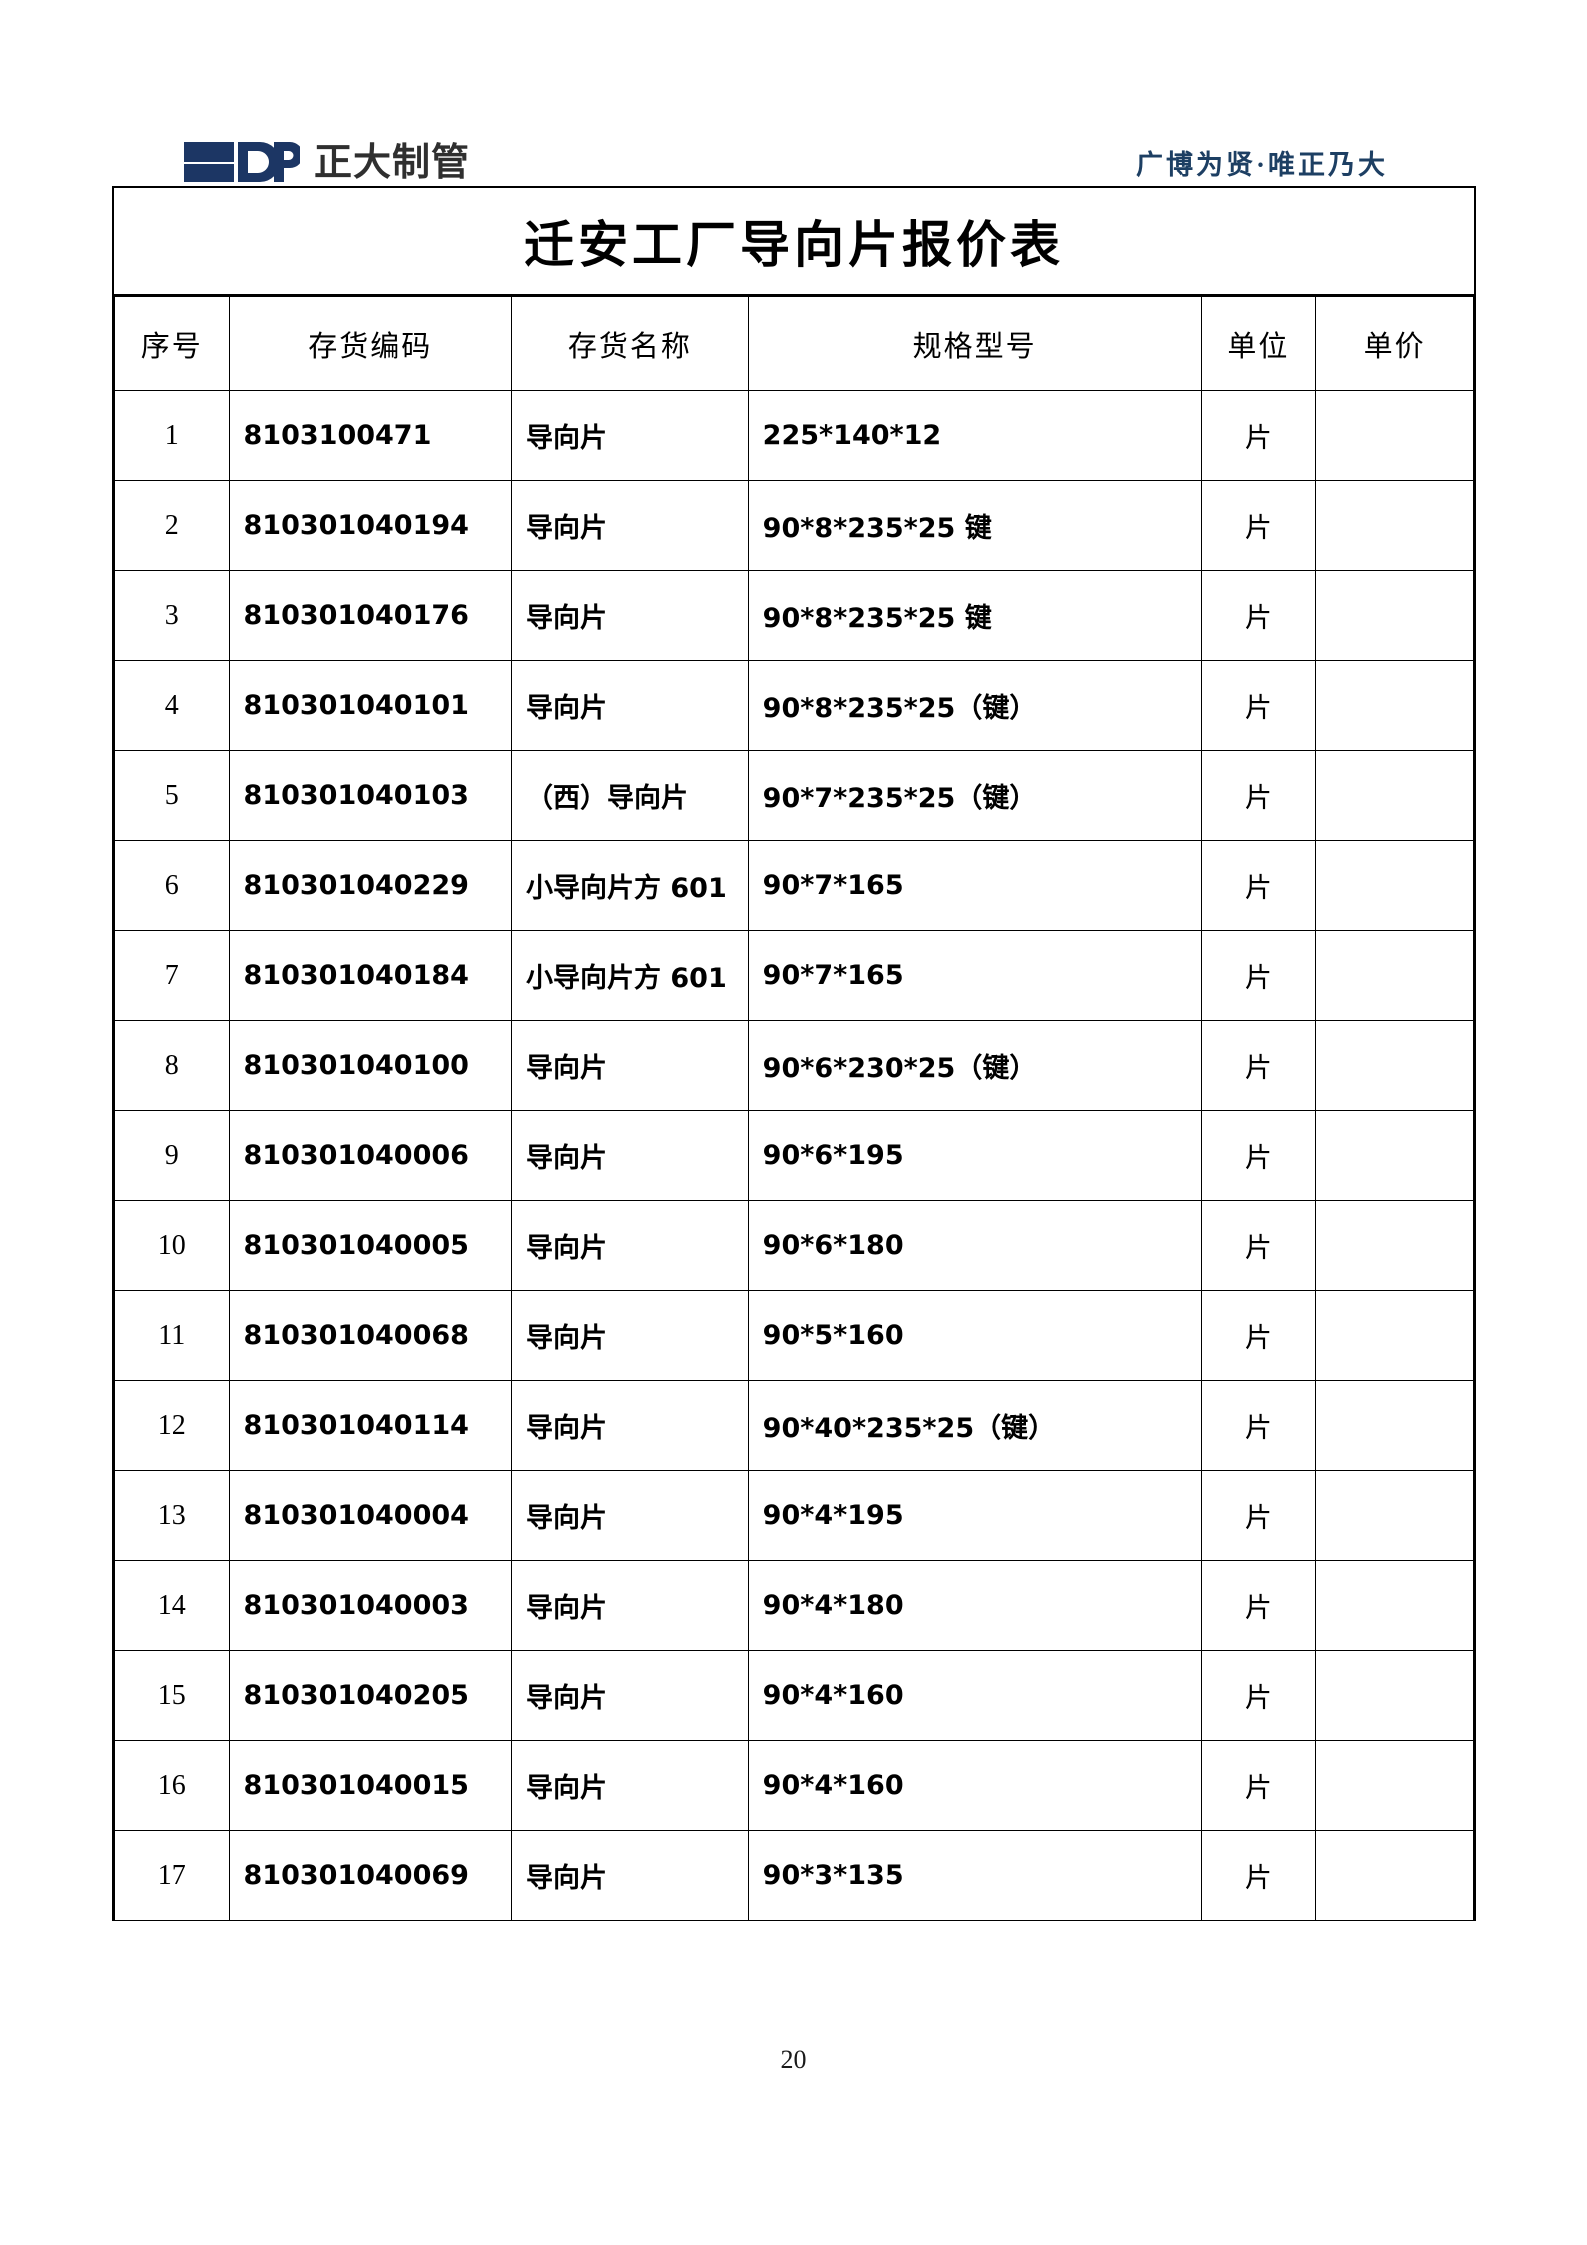 The height and width of the screenshot is (2245, 1587). I want to click on table-row: 15 810301040205 导向片 90*4*160 片, so click(794, 1695).